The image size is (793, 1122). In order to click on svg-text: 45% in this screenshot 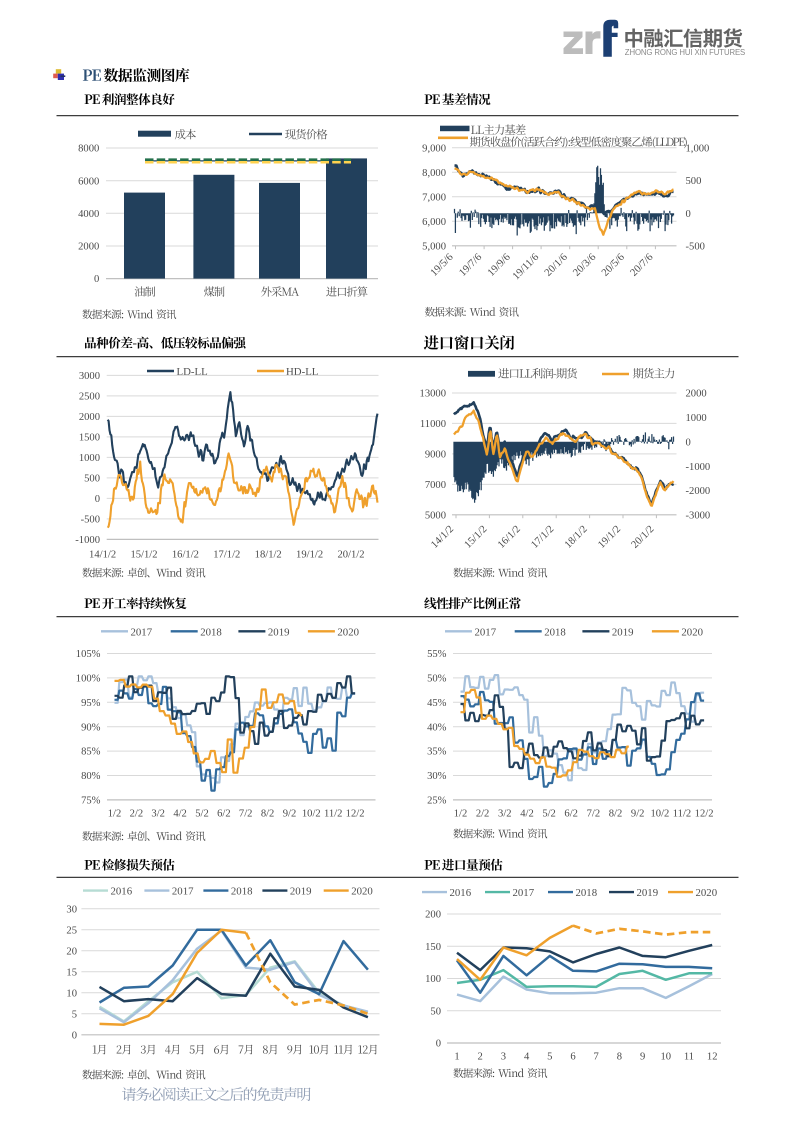, I will do `click(437, 703)`.